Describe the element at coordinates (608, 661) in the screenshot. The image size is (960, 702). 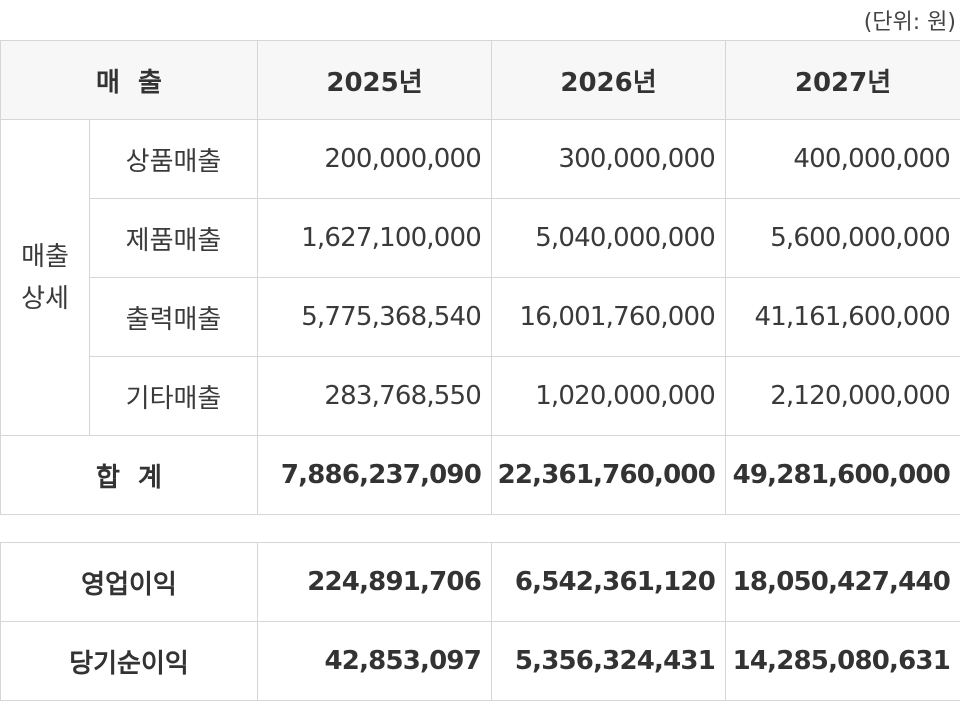
I see `profit-value: 5,356,324,431` at that location.